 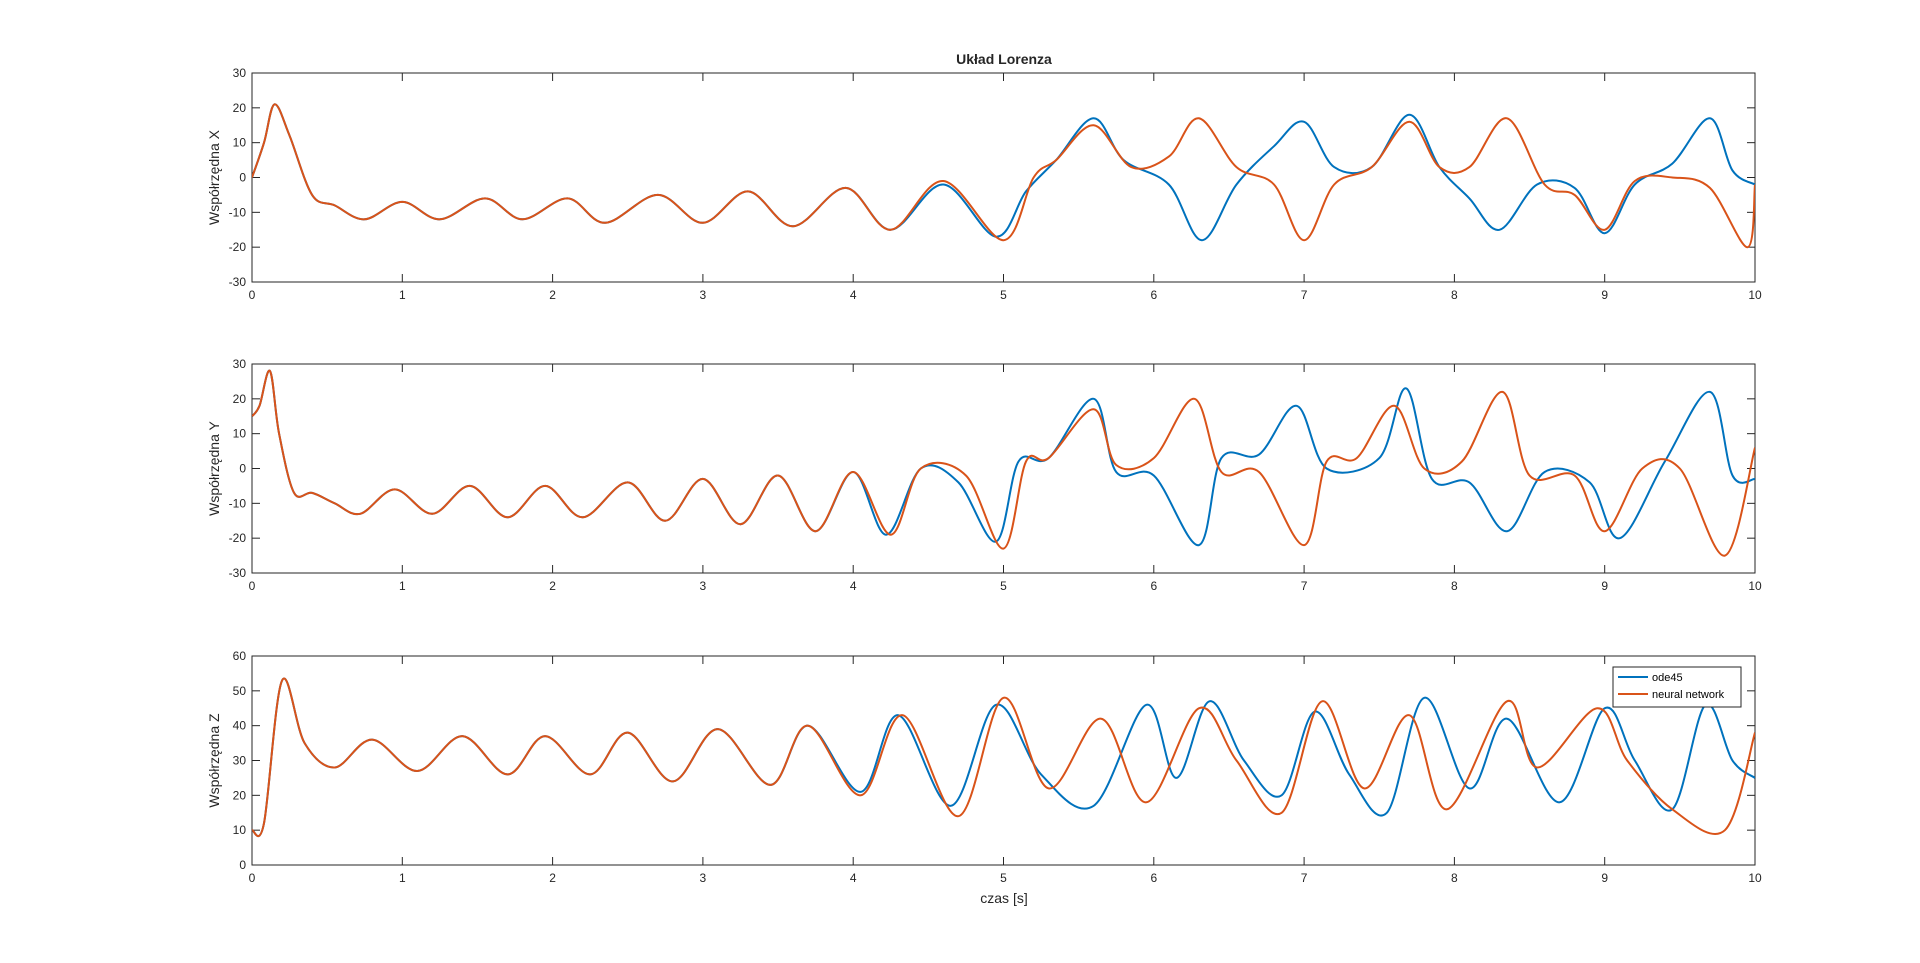 I want to click on legend-label-neural-network: neural network, so click(x=1688, y=695).